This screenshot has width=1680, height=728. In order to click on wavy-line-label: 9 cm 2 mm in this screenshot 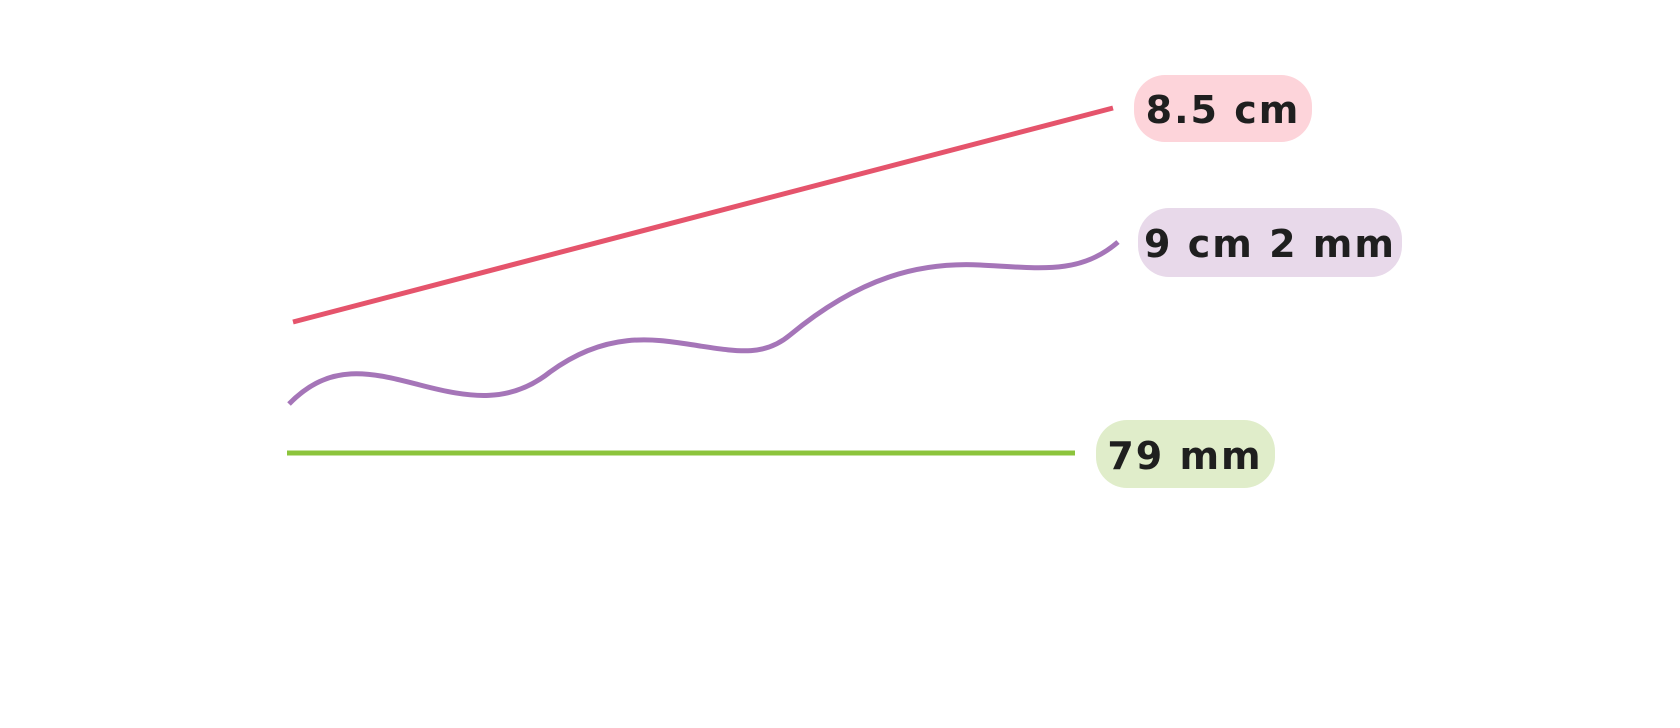, I will do `click(1270, 244)`.